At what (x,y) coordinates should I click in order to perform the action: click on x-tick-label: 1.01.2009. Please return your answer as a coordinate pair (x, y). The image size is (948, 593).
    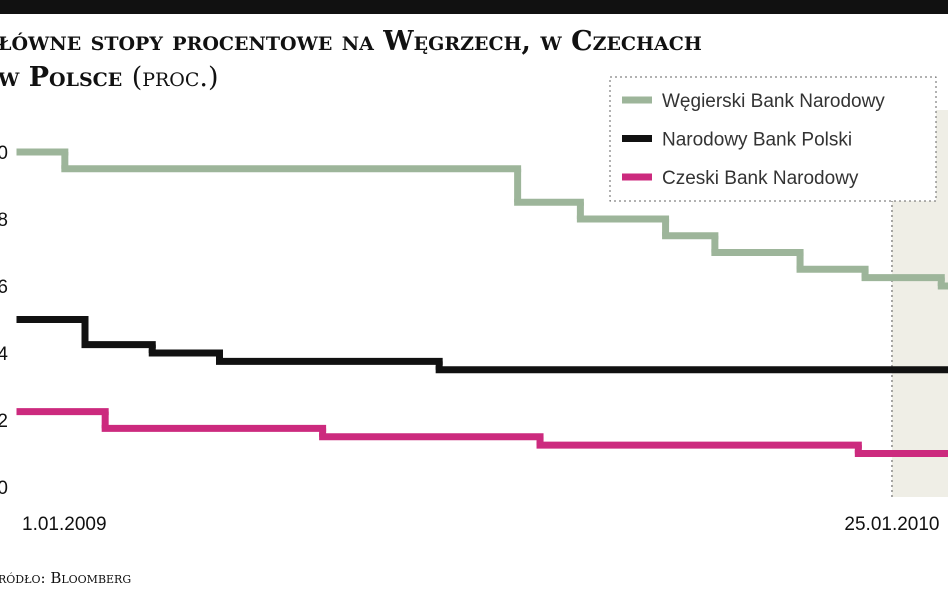
    Looking at the image, I should click on (64, 524).